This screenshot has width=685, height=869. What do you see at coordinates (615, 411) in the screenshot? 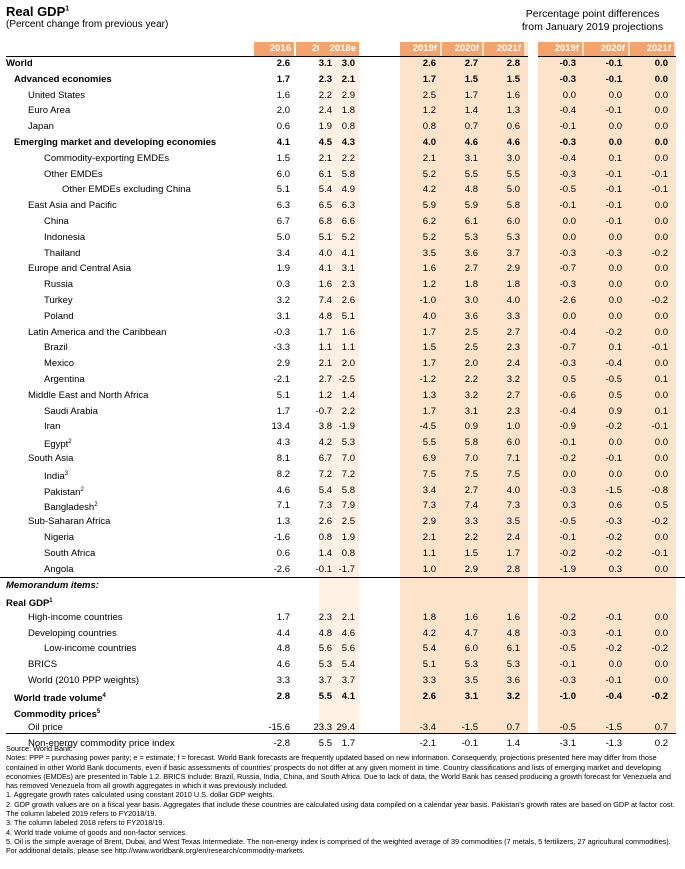
I see `diff-cell: 0.9` at bounding box center [615, 411].